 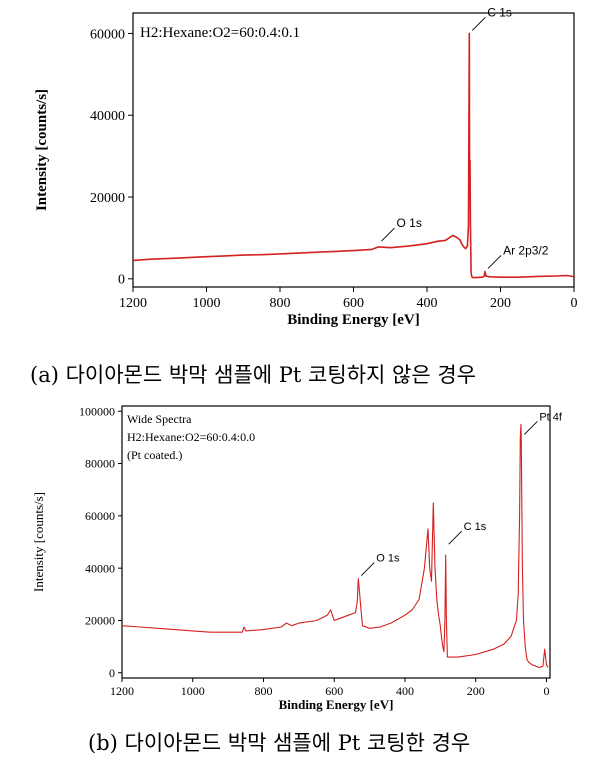 What do you see at coordinates (97, 411) in the screenshot?
I see `y-tick-label: 100000` at bounding box center [97, 411].